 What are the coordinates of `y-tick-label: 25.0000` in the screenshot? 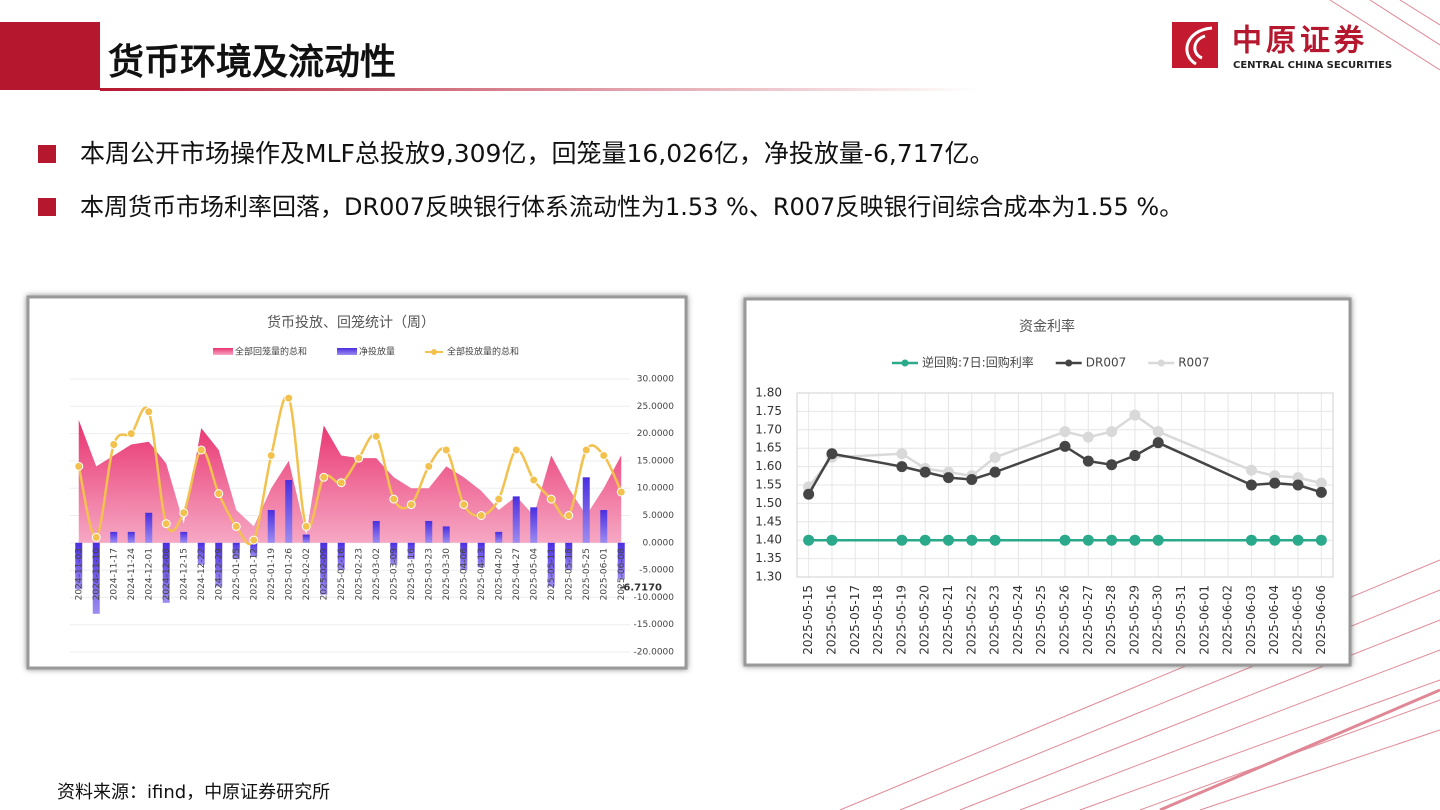 It's located at (655, 407).